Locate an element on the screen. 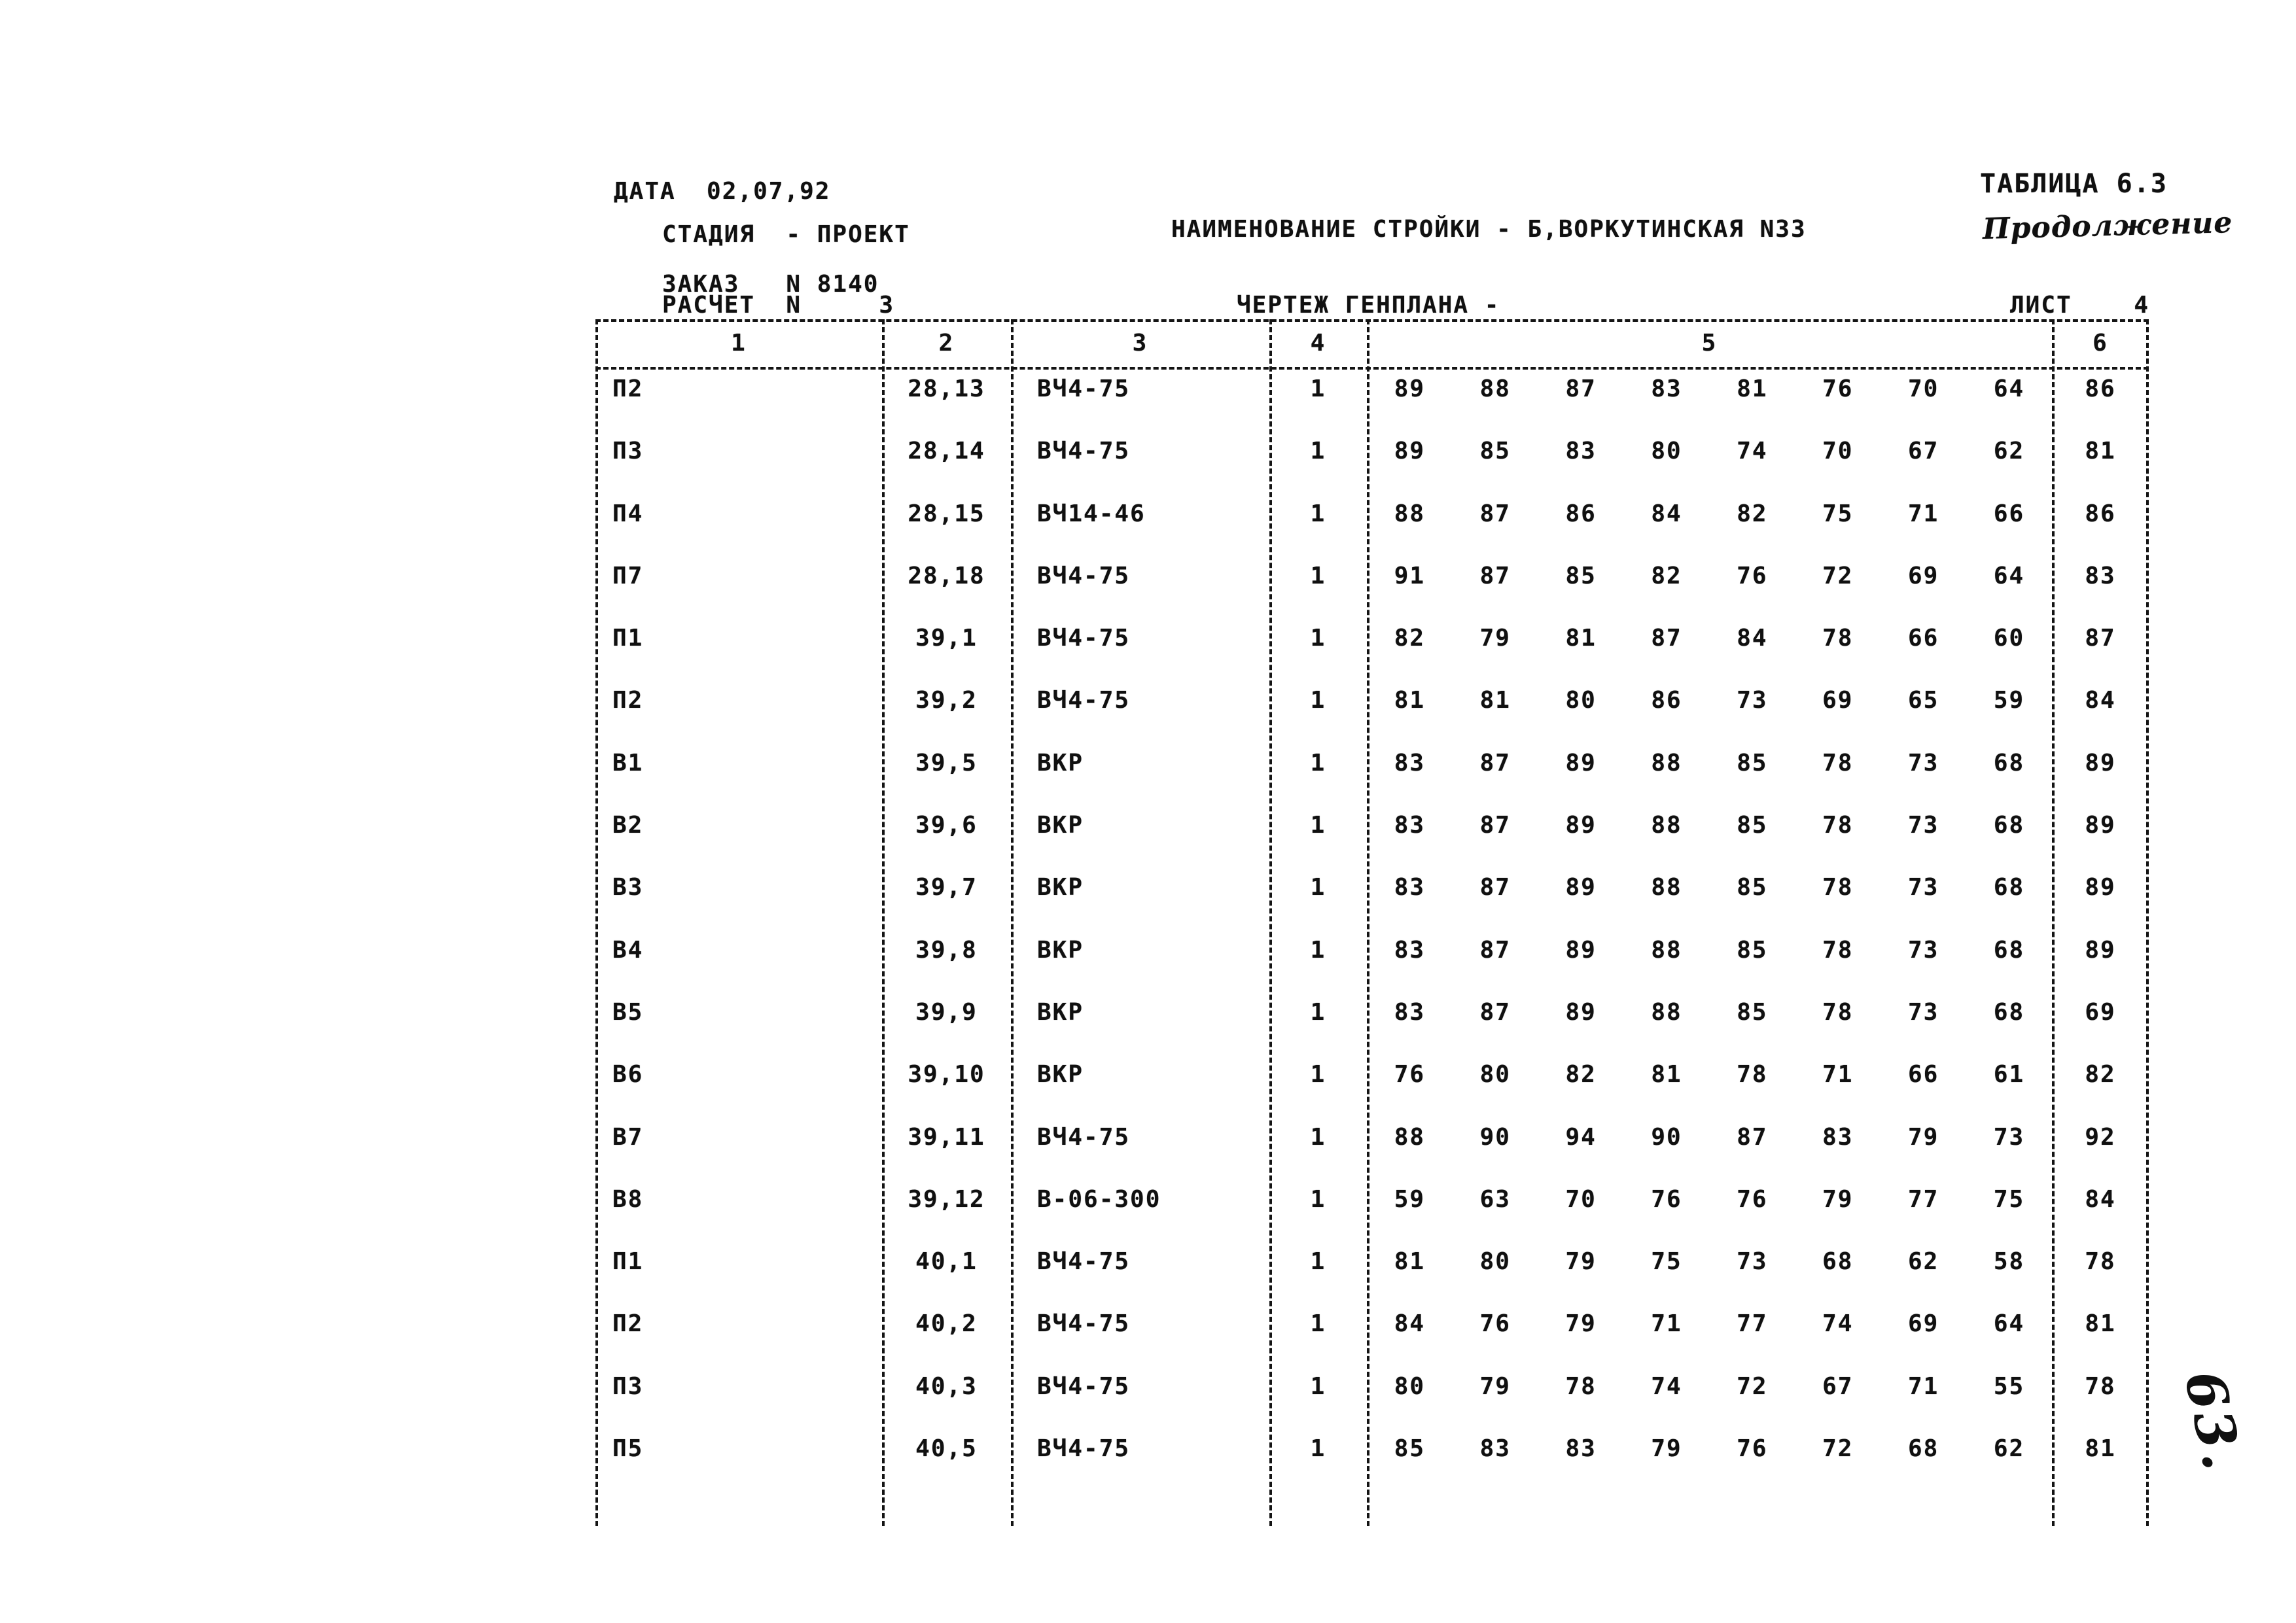 This screenshot has height=1623, width=2296. cell-coordinate: 39,7 is located at coordinates (946, 887).